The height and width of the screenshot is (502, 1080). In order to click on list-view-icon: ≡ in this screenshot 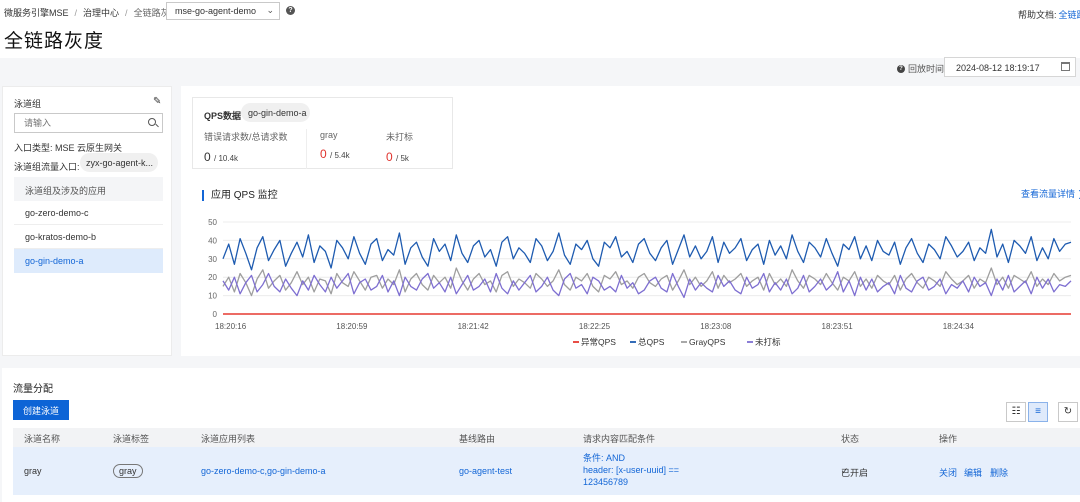, I will do `click(1038, 412)`.